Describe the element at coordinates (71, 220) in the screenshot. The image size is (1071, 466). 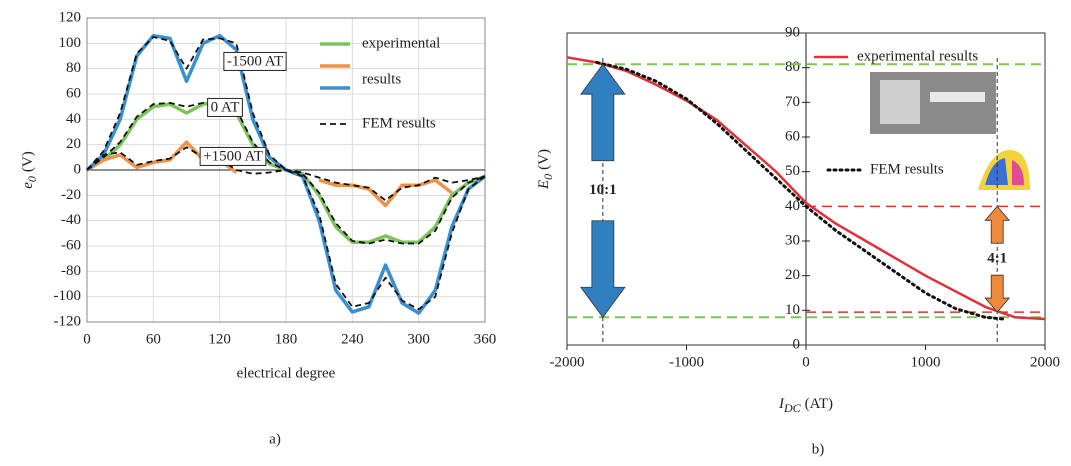
I see `y-tick-label: -40` at that location.